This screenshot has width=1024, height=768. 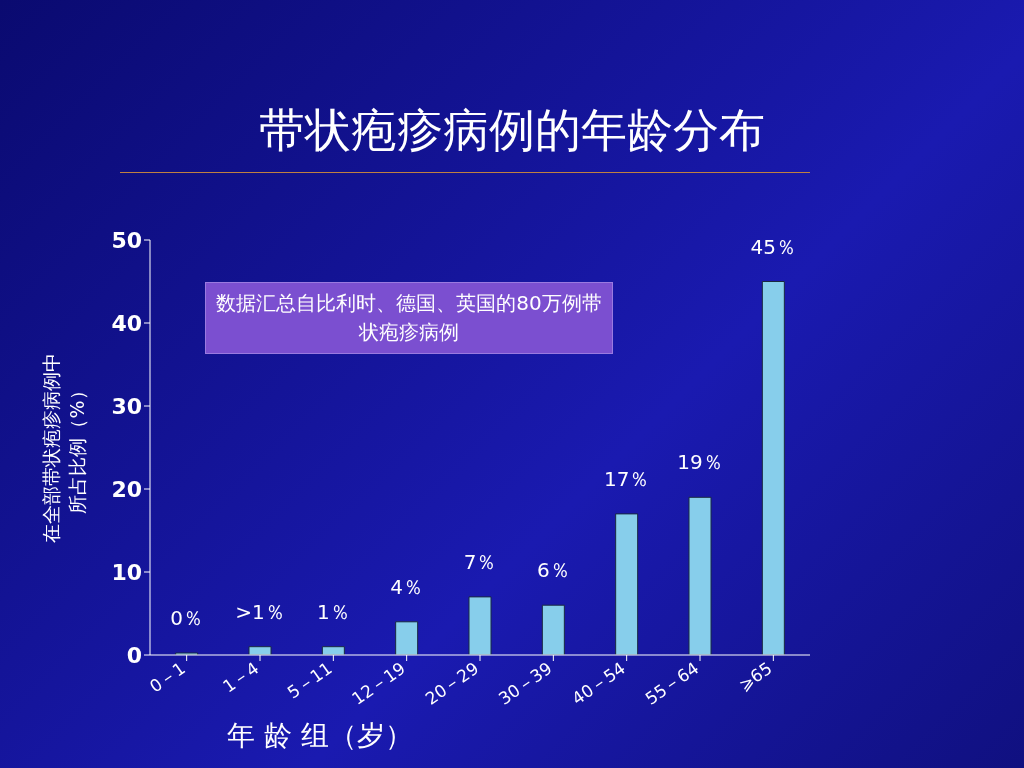 What do you see at coordinates (407, 586) in the screenshot?
I see `data-label: 4％` at bounding box center [407, 586].